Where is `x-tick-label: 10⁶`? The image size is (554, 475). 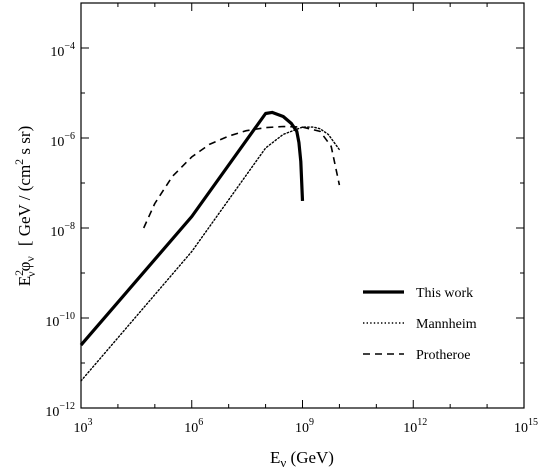
x-tick-label: 10⁶ is located at coordinates (193, 426).